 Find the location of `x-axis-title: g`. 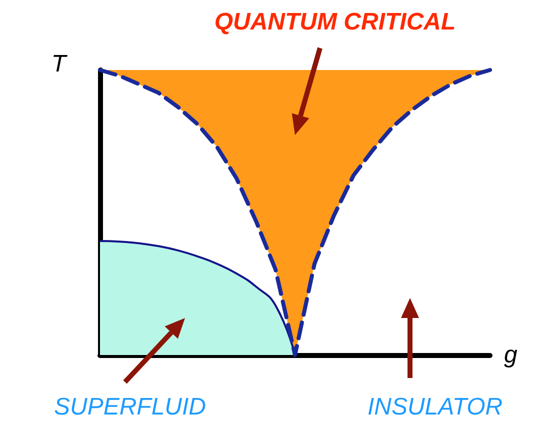

x-axis-title: g is located at coordinates (511, 355).